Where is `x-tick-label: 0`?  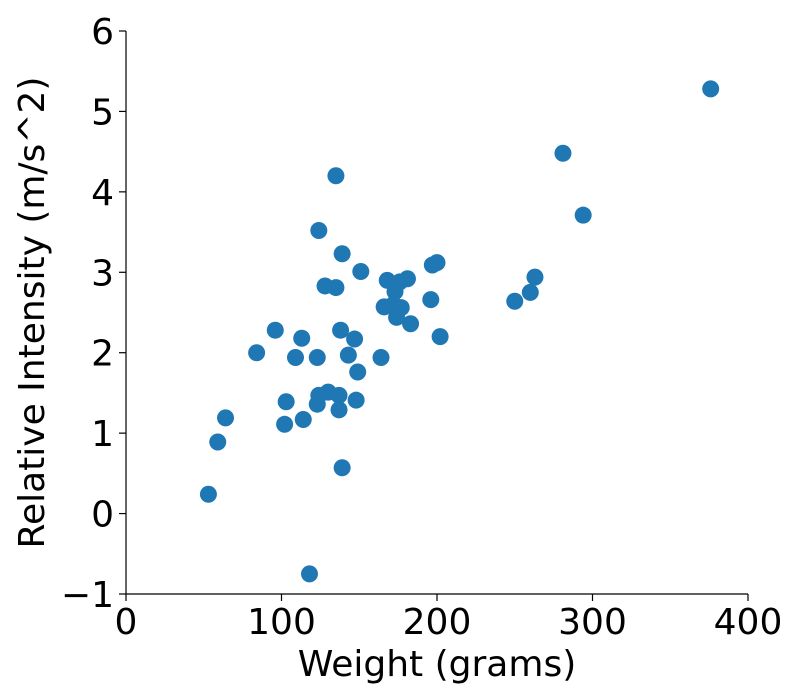 x-tick-label: 0 is located at coordinates (126, 622).